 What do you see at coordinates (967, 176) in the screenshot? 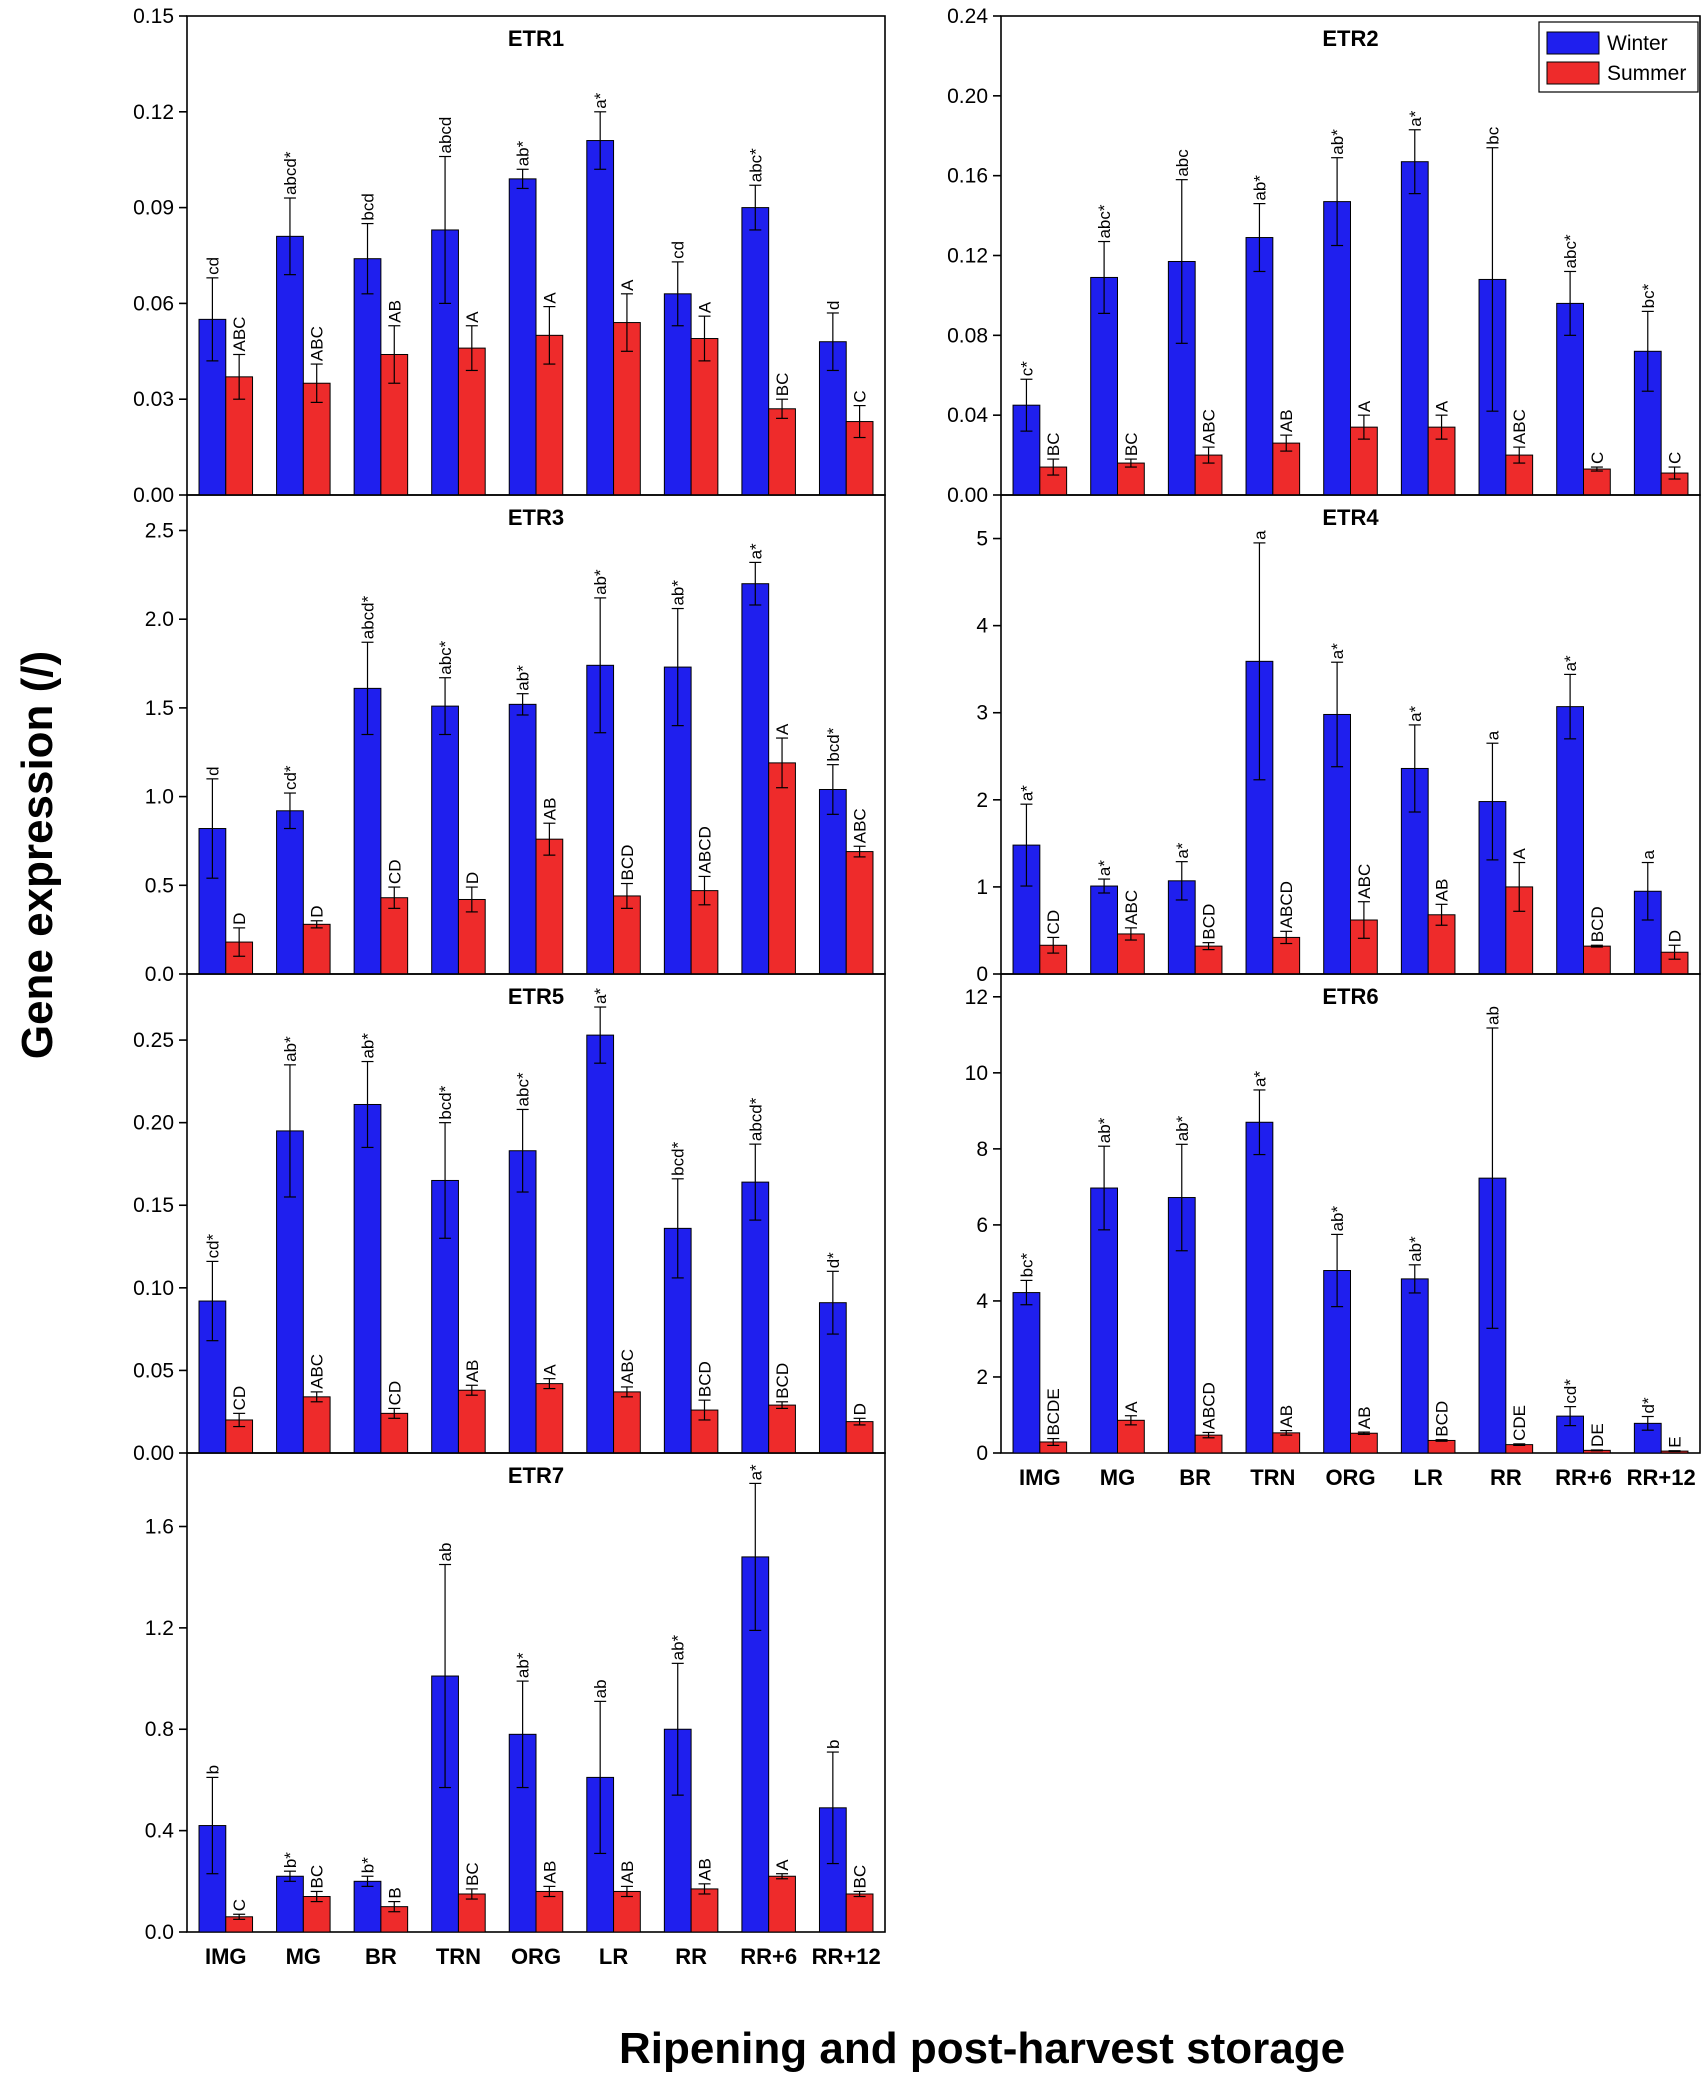
I see `y-tick-label: 0.16` at bounding box center [967, 176].